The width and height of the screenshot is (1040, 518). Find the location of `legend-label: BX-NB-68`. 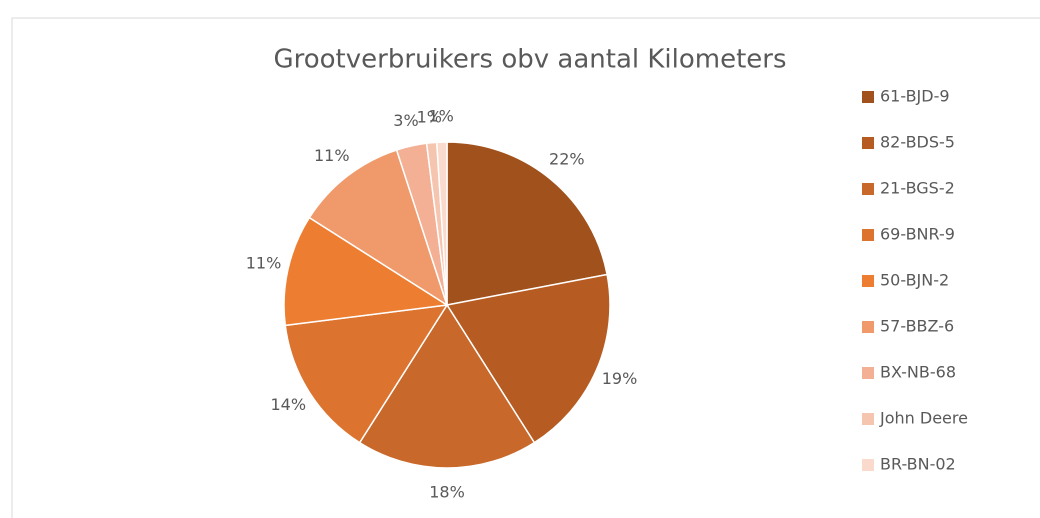

legend-label: BX-NB-68 is located at coordinates (918, 372).